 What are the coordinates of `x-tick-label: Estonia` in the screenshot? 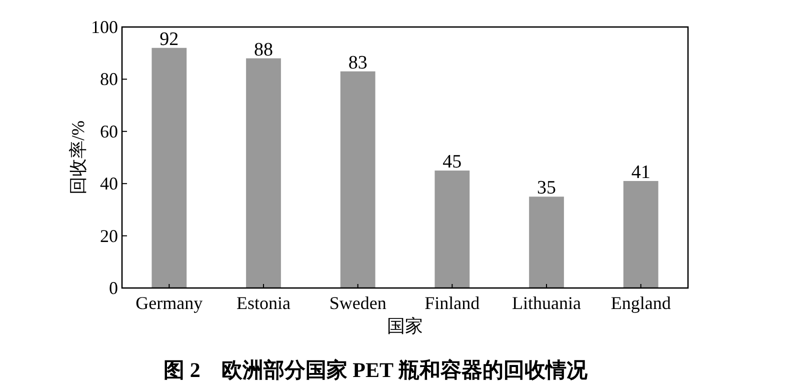 It's located at (263, 303).